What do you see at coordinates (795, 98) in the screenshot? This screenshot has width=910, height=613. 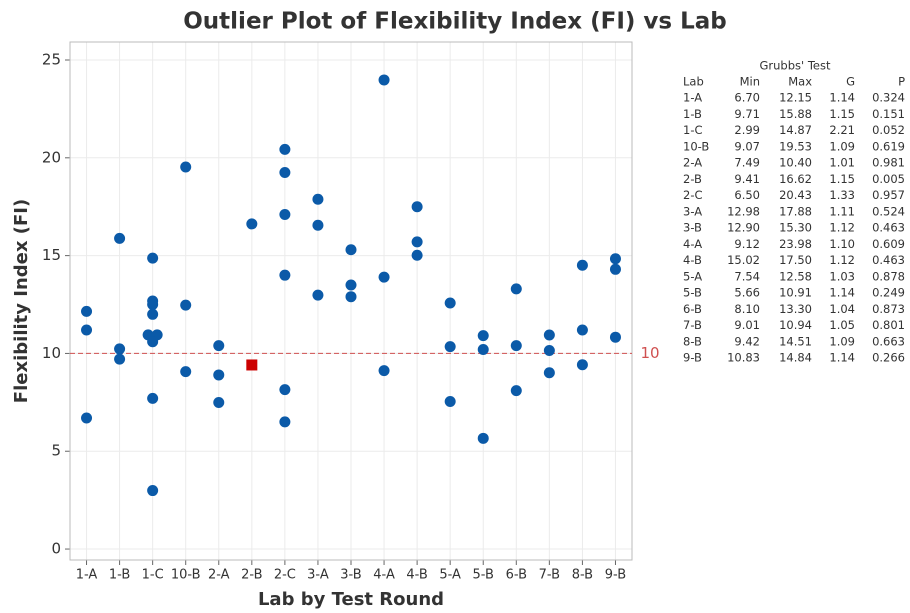 I see `table-cell: 12.15` at bounding box center [795, 98].